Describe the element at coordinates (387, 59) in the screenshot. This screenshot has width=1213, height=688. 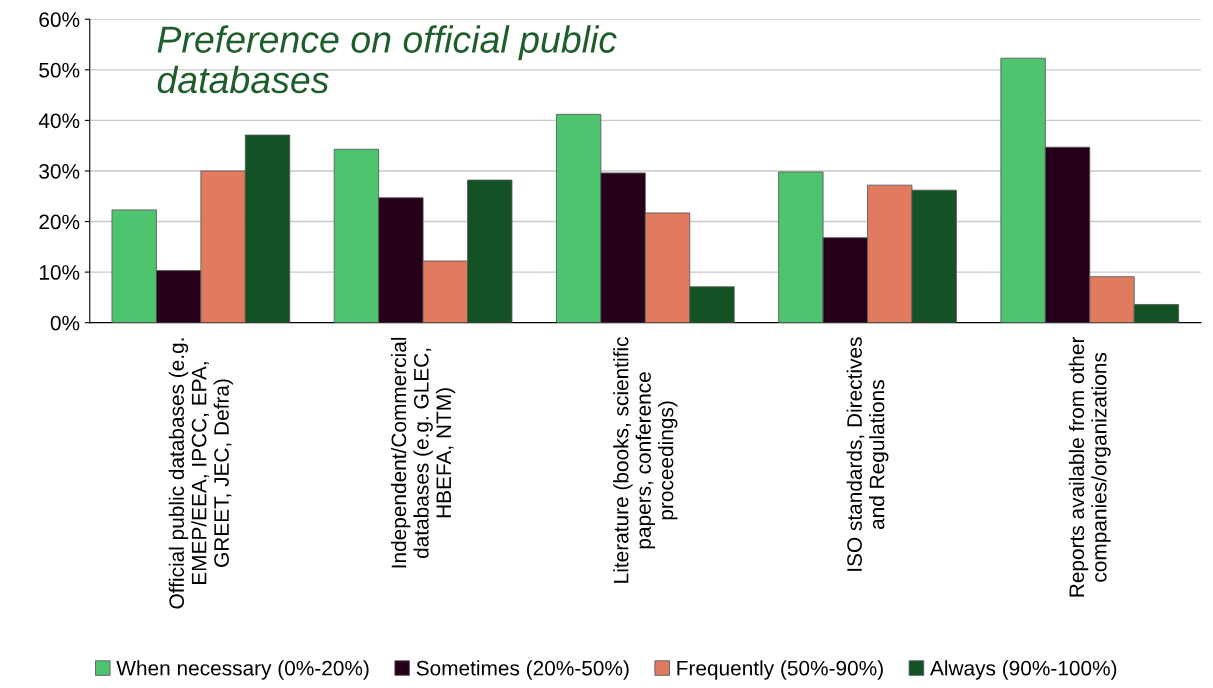
I see `text: Preference on official public databases` at that location.